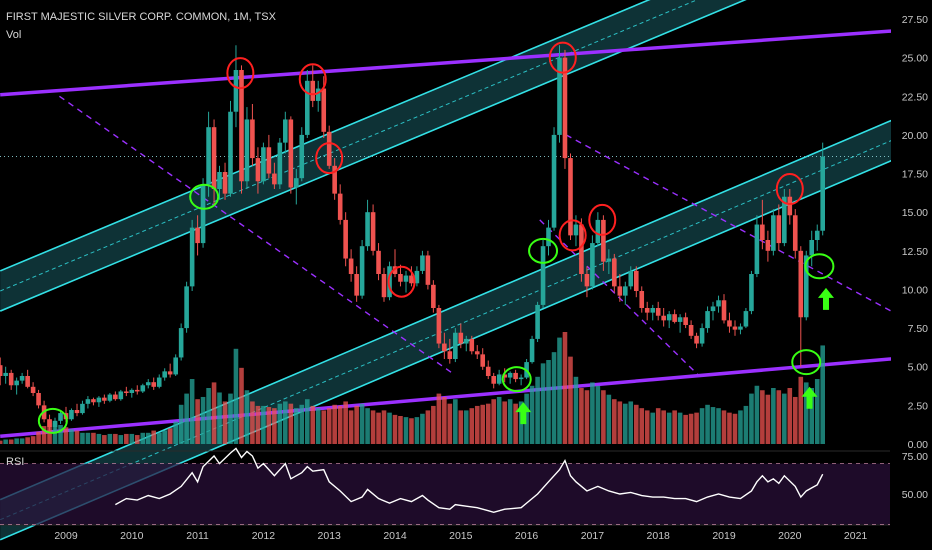 This screenshot has height=550, width=932. I want to click on time-tick-label: 2021, so click(856, 536).